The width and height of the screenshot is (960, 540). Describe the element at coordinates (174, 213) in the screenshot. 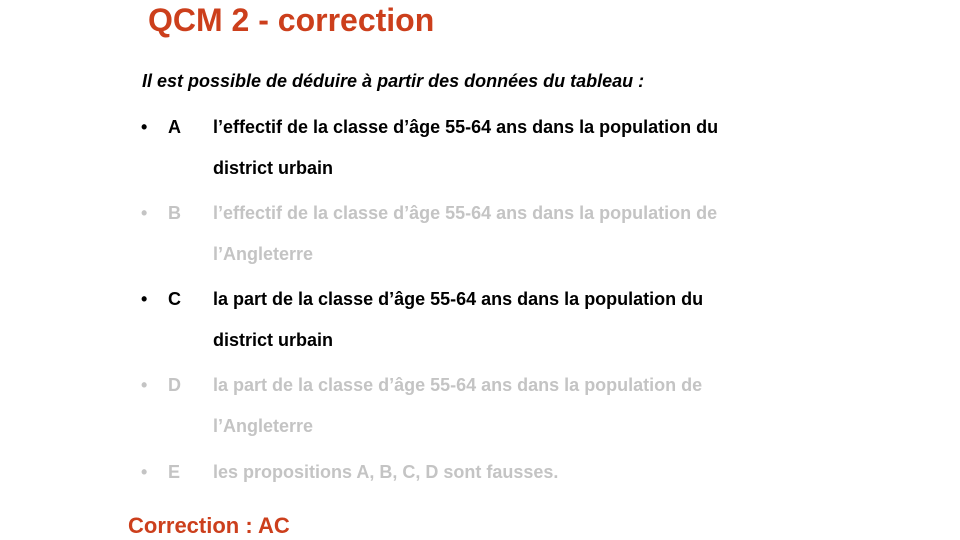

I see `option-letter: B` at that location.